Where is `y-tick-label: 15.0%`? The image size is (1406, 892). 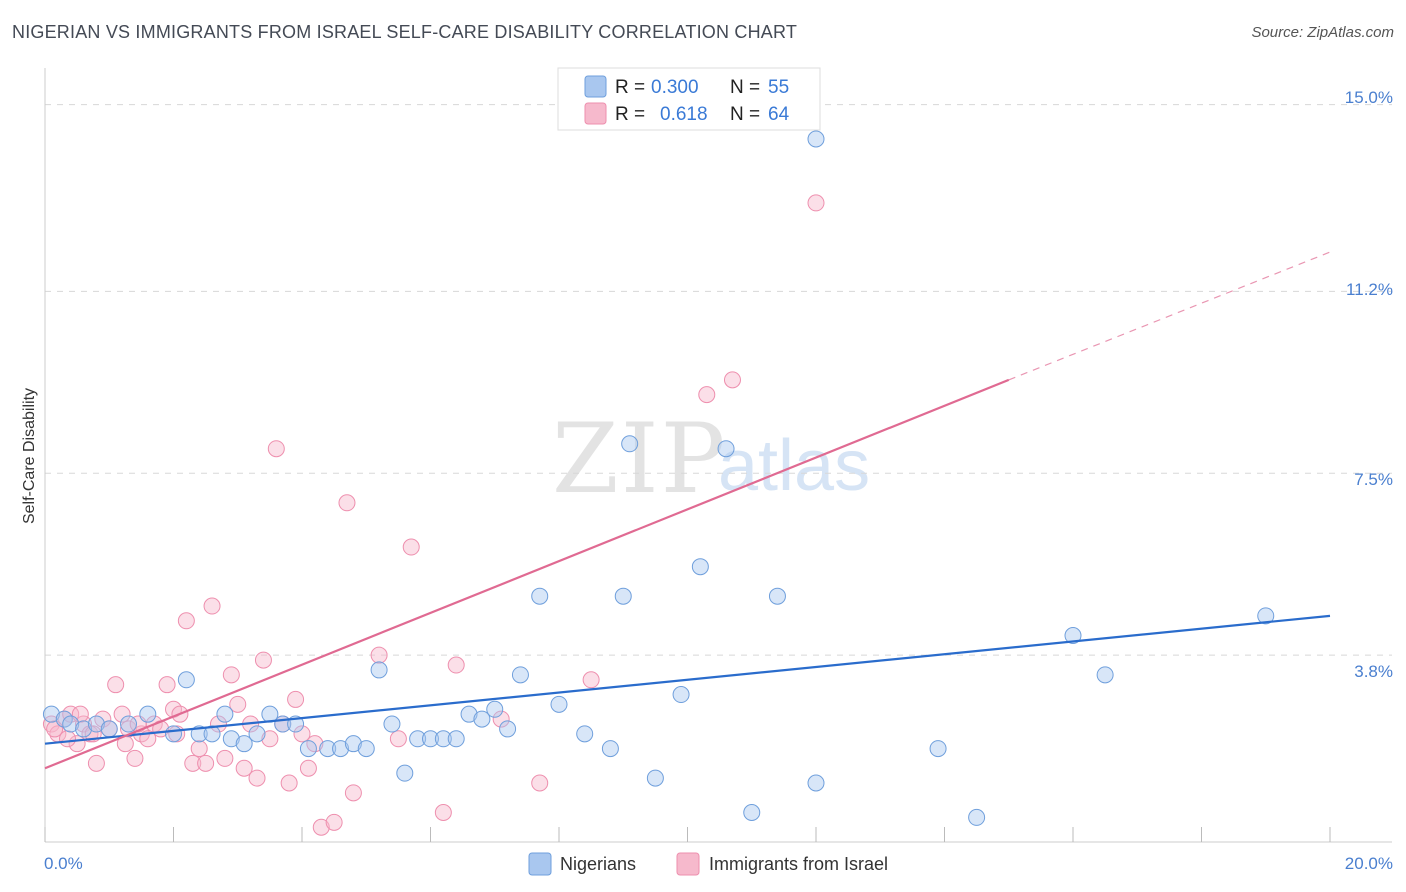 y-tick-label: 15.0% is located at coordinates (1369, 97).